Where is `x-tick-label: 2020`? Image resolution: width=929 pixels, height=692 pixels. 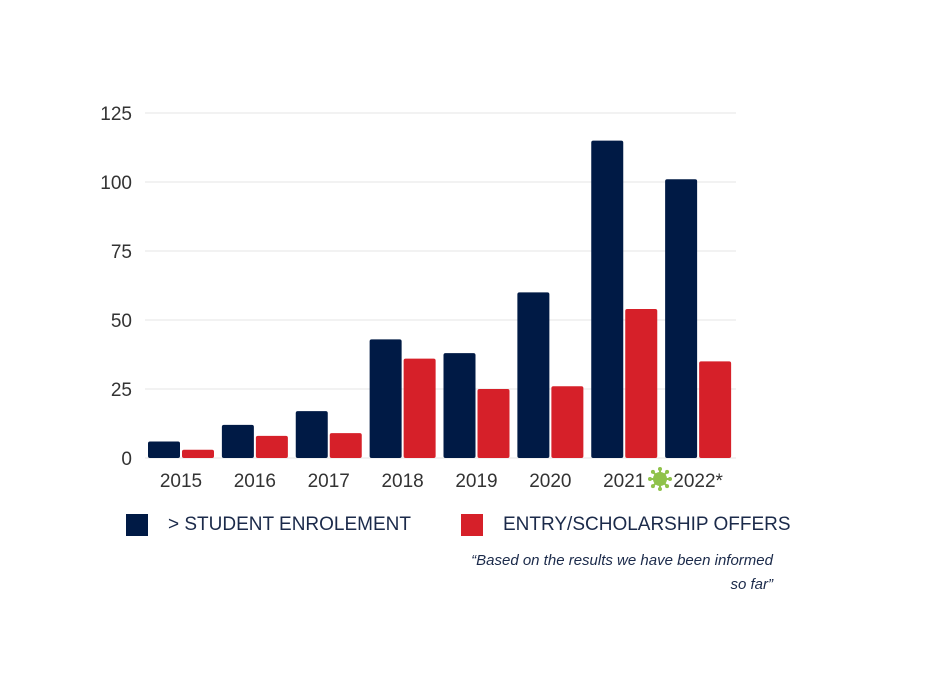 x-tick-label: 2020 is located at coordinates (550, 481).